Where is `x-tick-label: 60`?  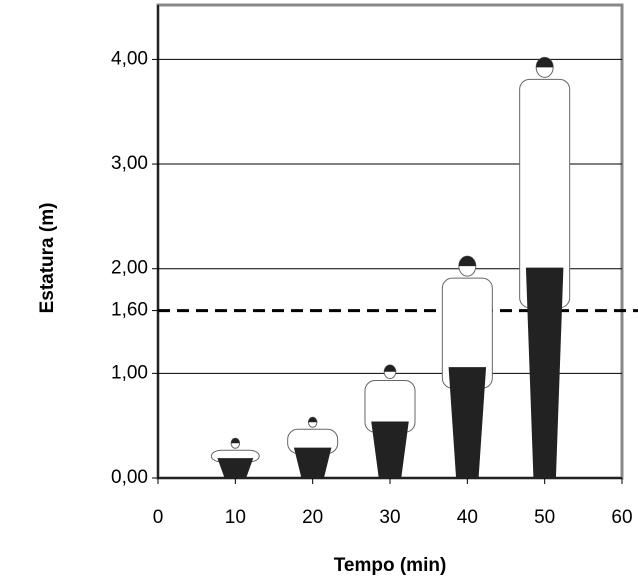
x-tick-label: 60 is located at coordinates (621, 517).